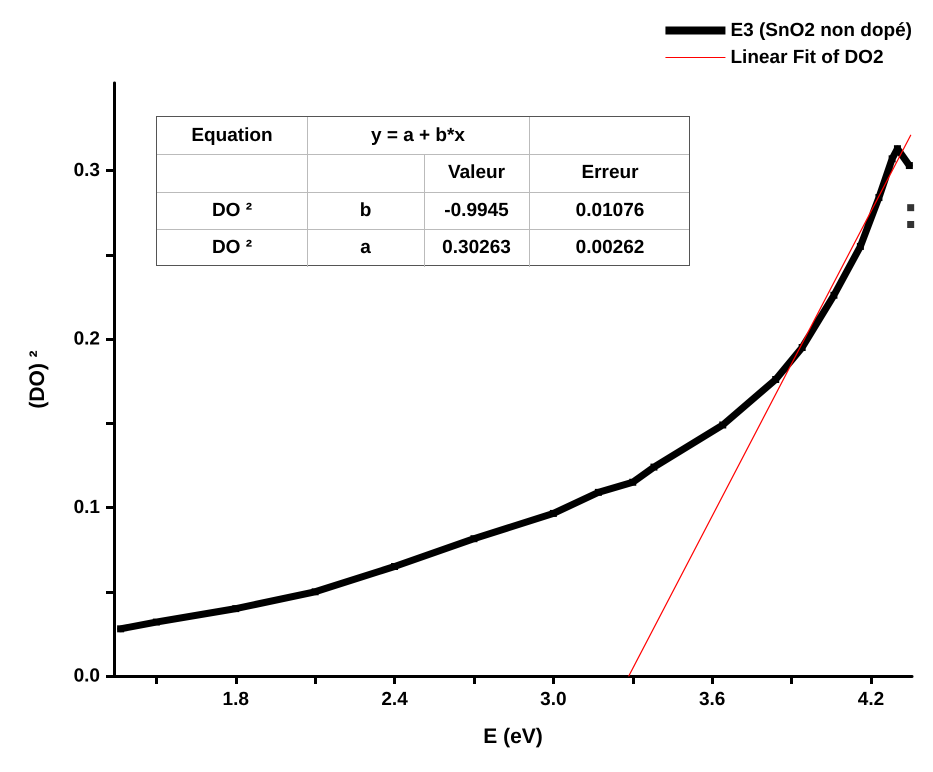 Image resolution: width=933 pixels, height=772 pixels. I want to click on y-axis-title: (DO) ², so click(37, 379).